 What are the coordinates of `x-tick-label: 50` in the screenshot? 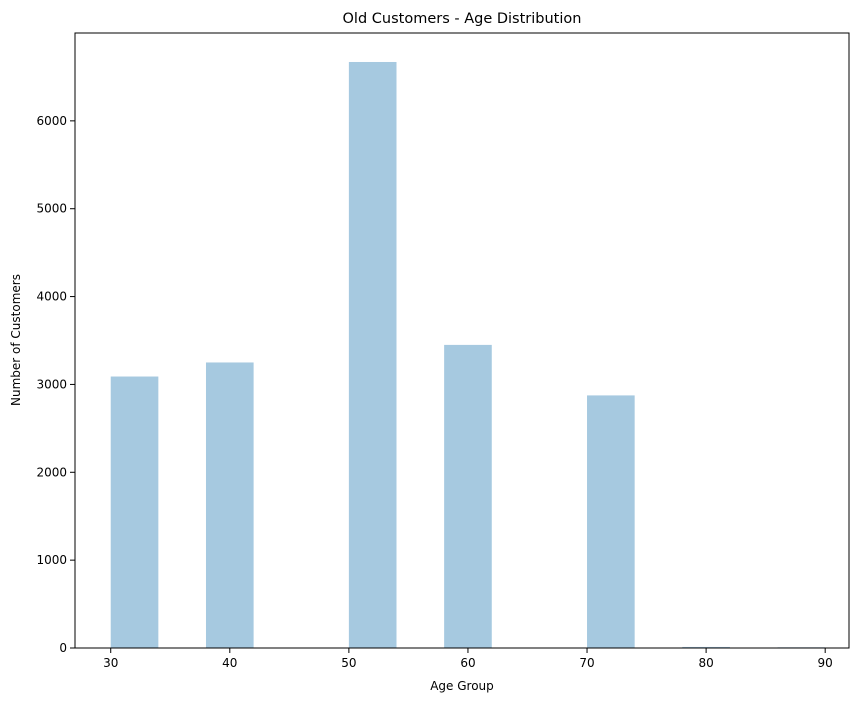 It's located at (348, 663).